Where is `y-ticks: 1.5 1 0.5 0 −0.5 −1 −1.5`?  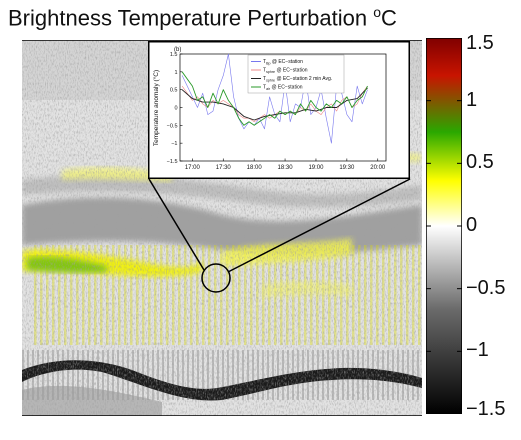
y-ticks: 1.5 1 0.5 0 −0.5 −1 −1.5 is located at coordinates (175, 108).